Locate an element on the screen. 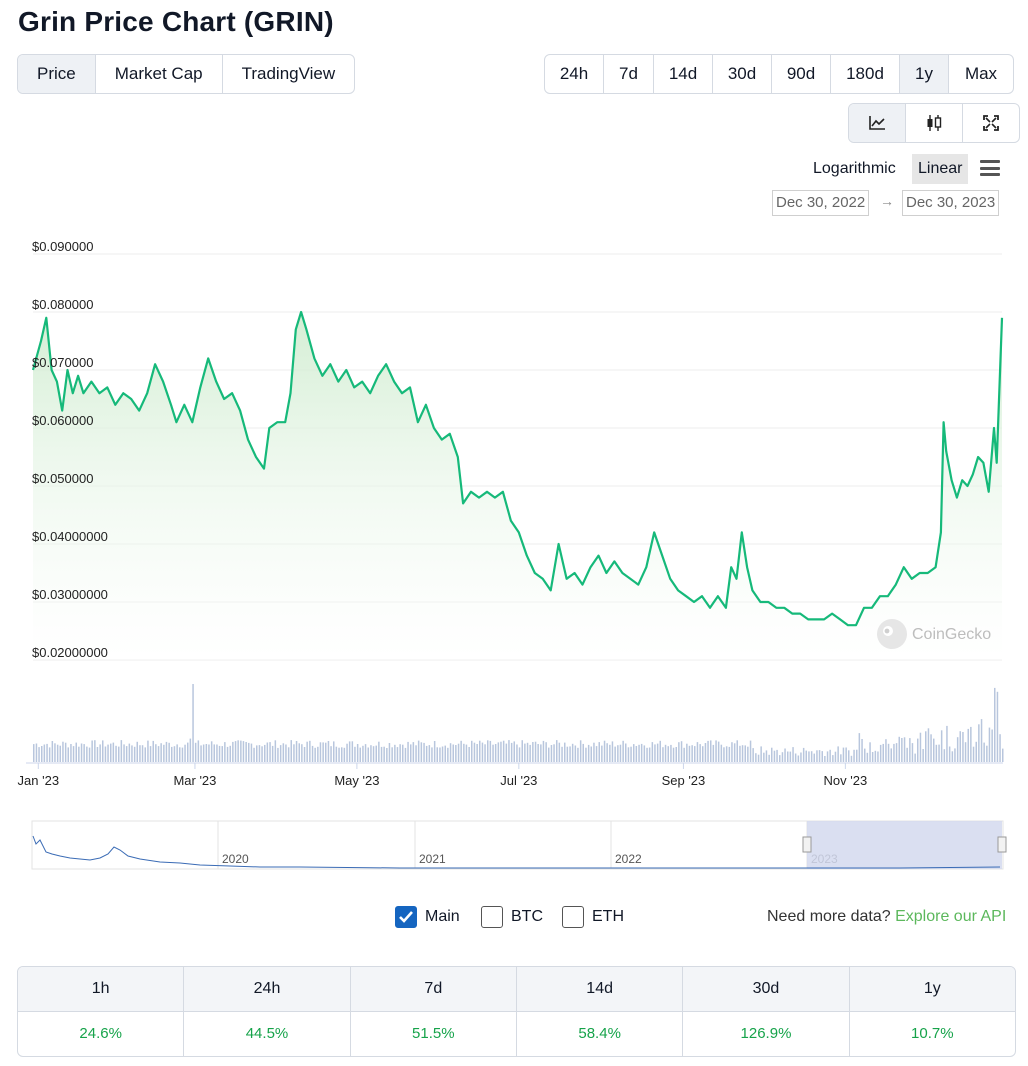 This screenshot has height=1066, width=1028. value-cell: 10.7% is located at coordinates (932, 1033).